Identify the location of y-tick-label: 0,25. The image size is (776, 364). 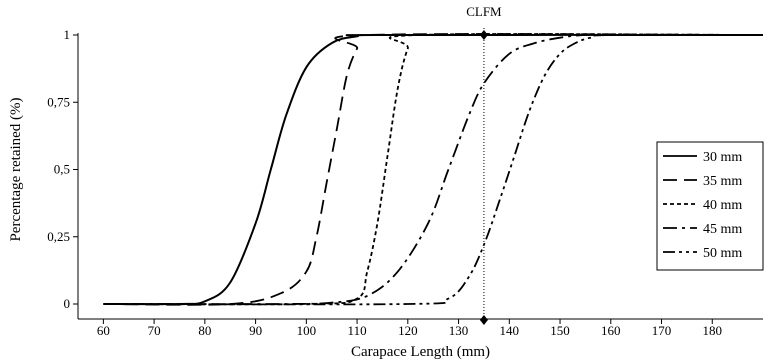
(58, 236).